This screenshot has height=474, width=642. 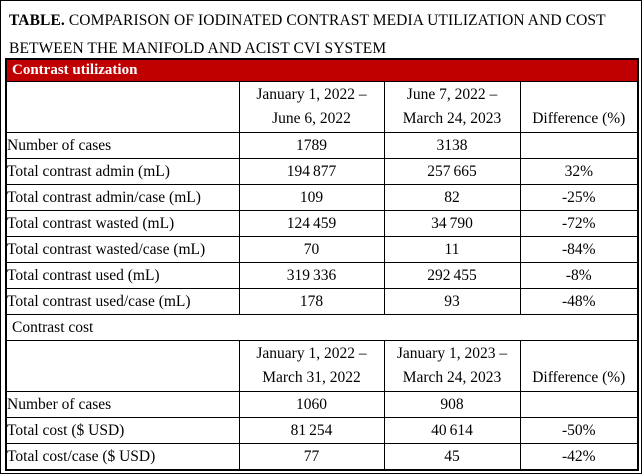 What do you see at coordinates (122, 457) in the screenshot?
I see `row-label: Total cost/case ($ USD)` at bounding box center [122, 457].